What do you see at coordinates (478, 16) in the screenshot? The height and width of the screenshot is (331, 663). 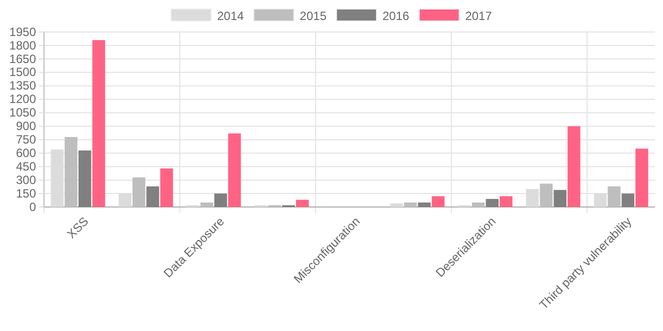 I see `legend-label: 2017` at bounding box center [478, 16].